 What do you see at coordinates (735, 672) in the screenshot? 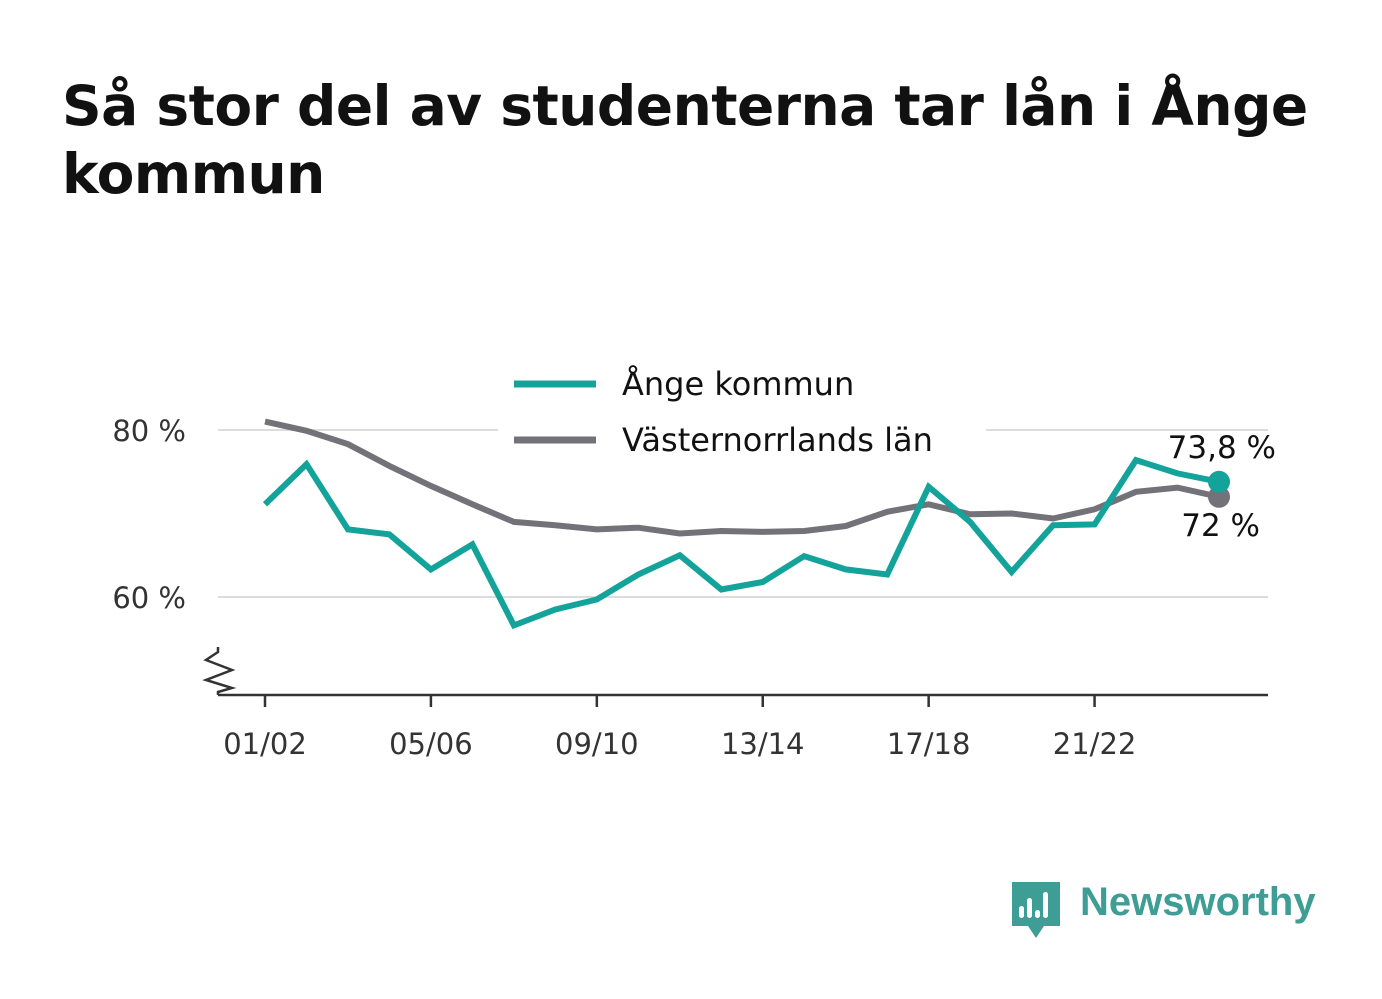
I see `axes` at bounding box center [735, 672].